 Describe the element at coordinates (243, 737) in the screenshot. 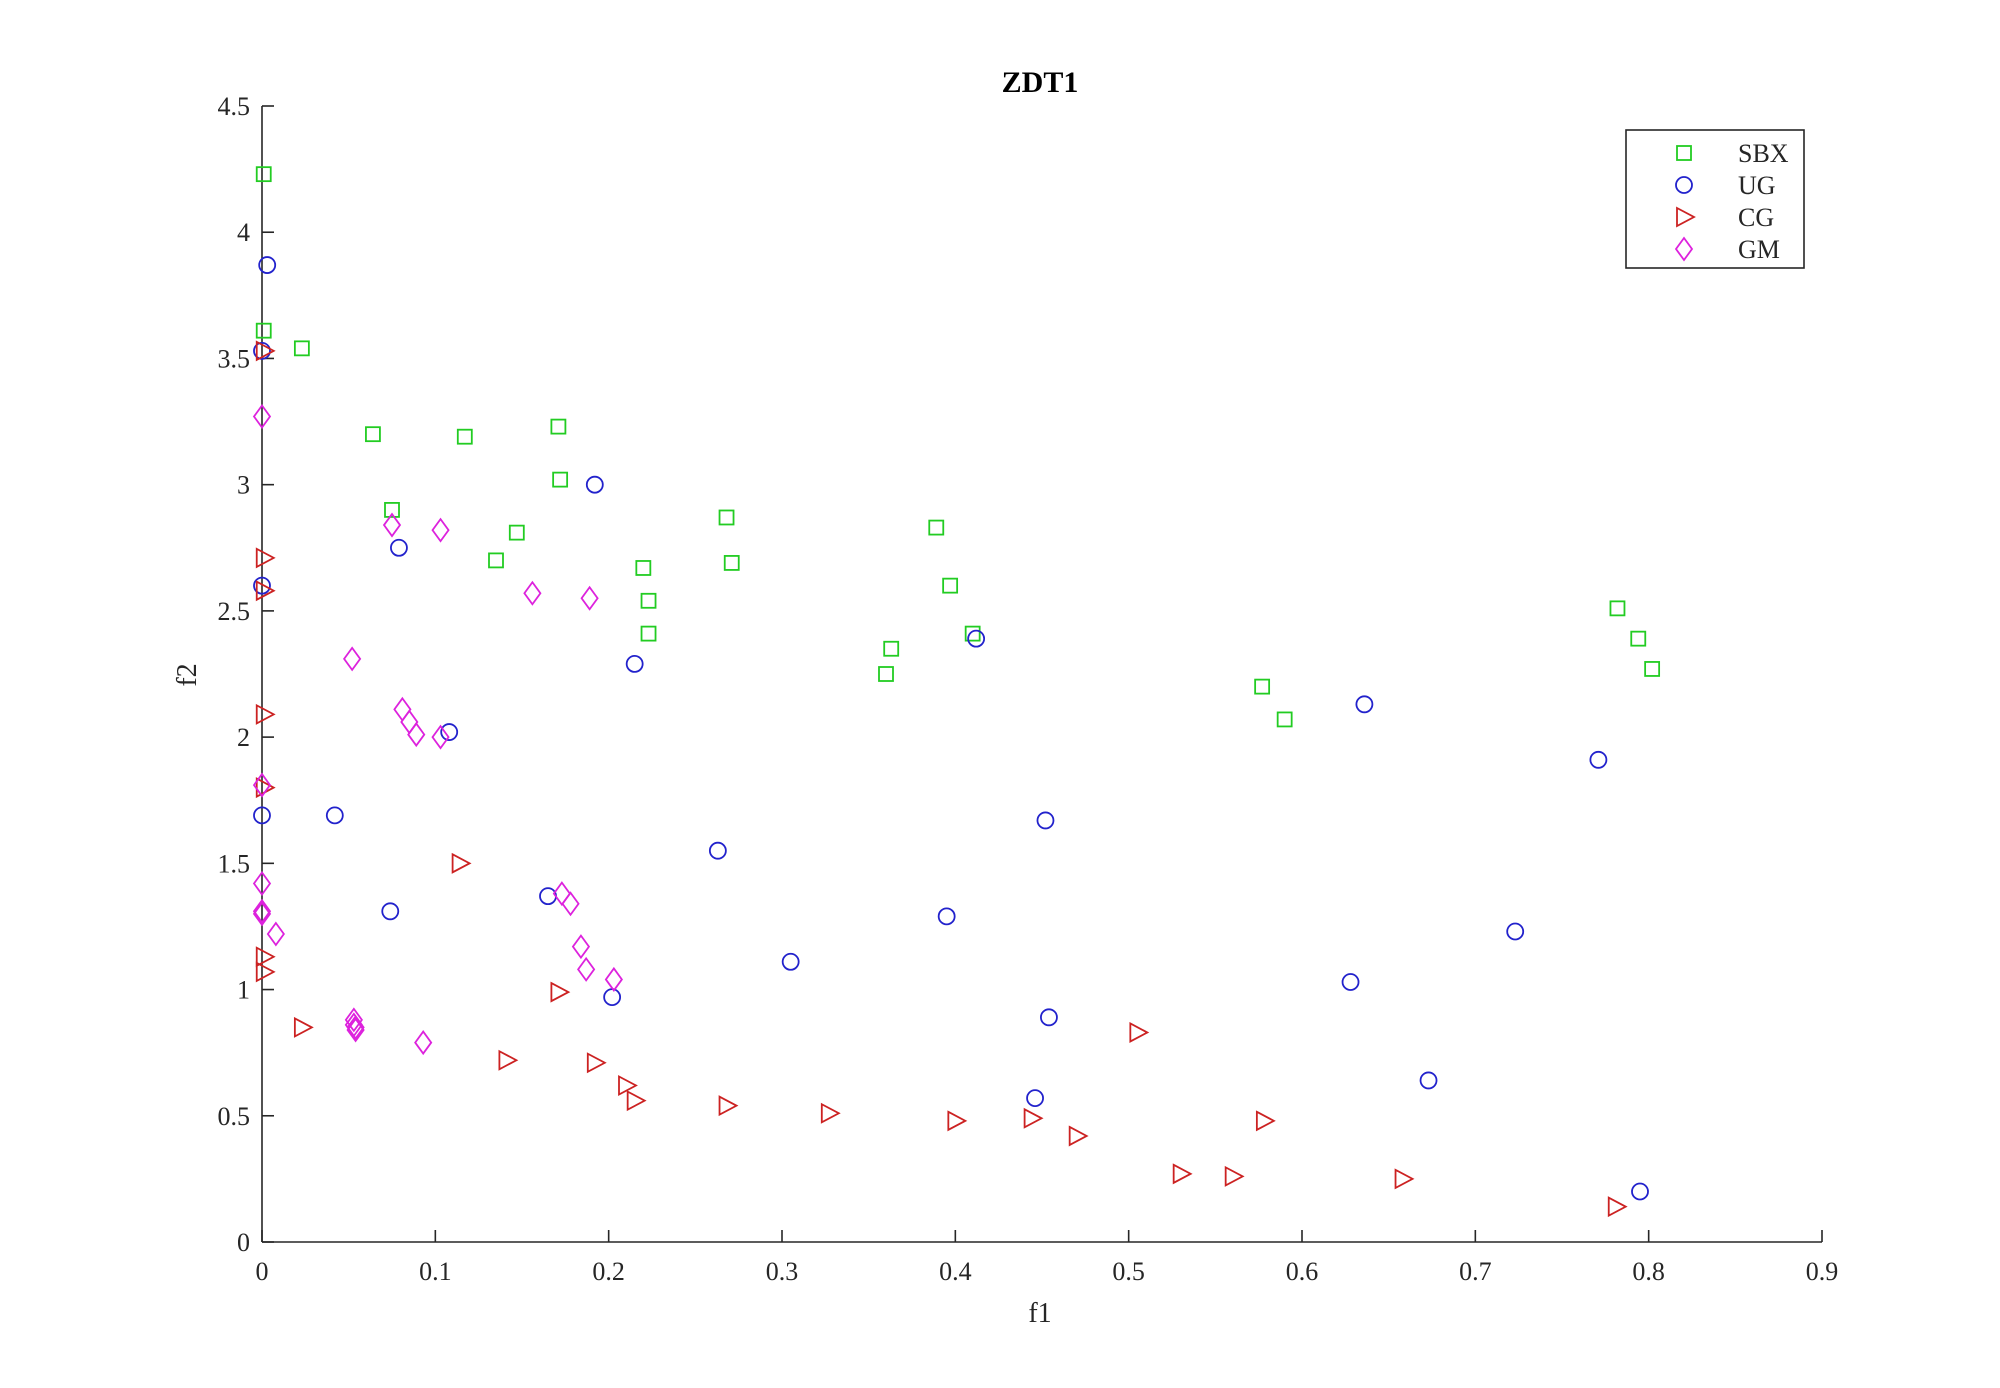

I see `y-tick-label: 2` at that location.